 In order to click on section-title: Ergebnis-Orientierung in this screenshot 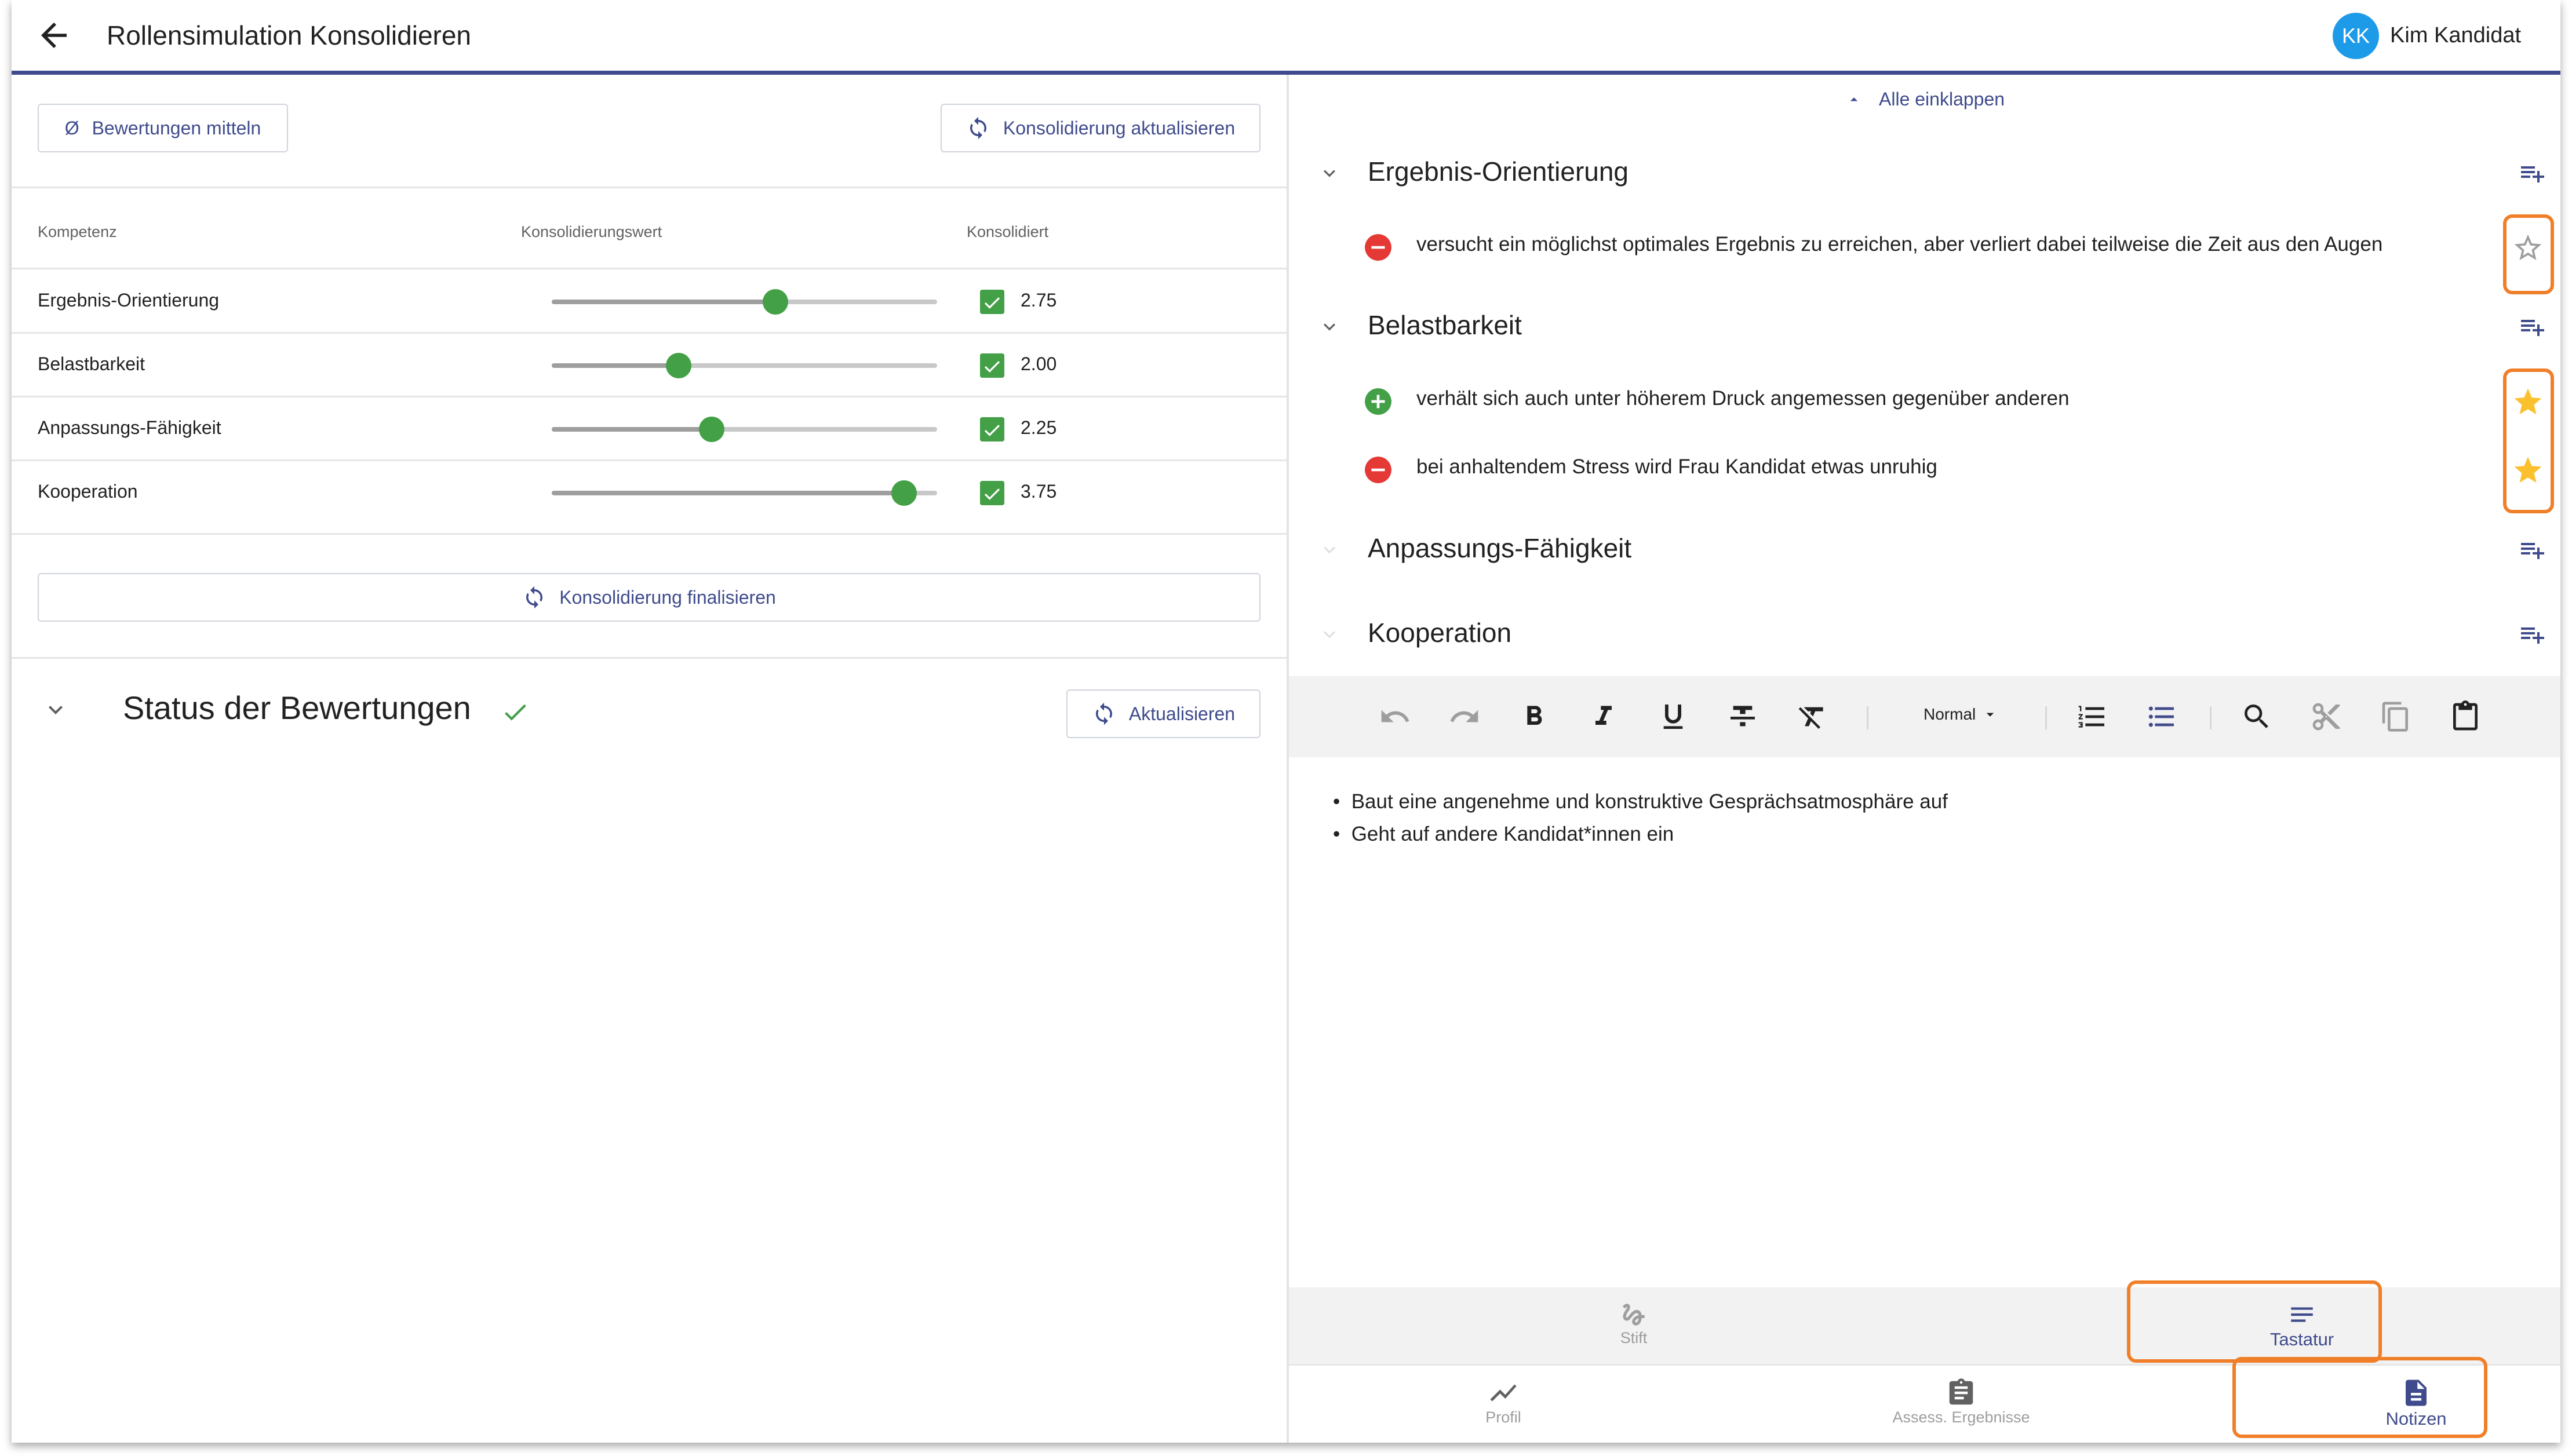, I will do `click(1498, 172)`.